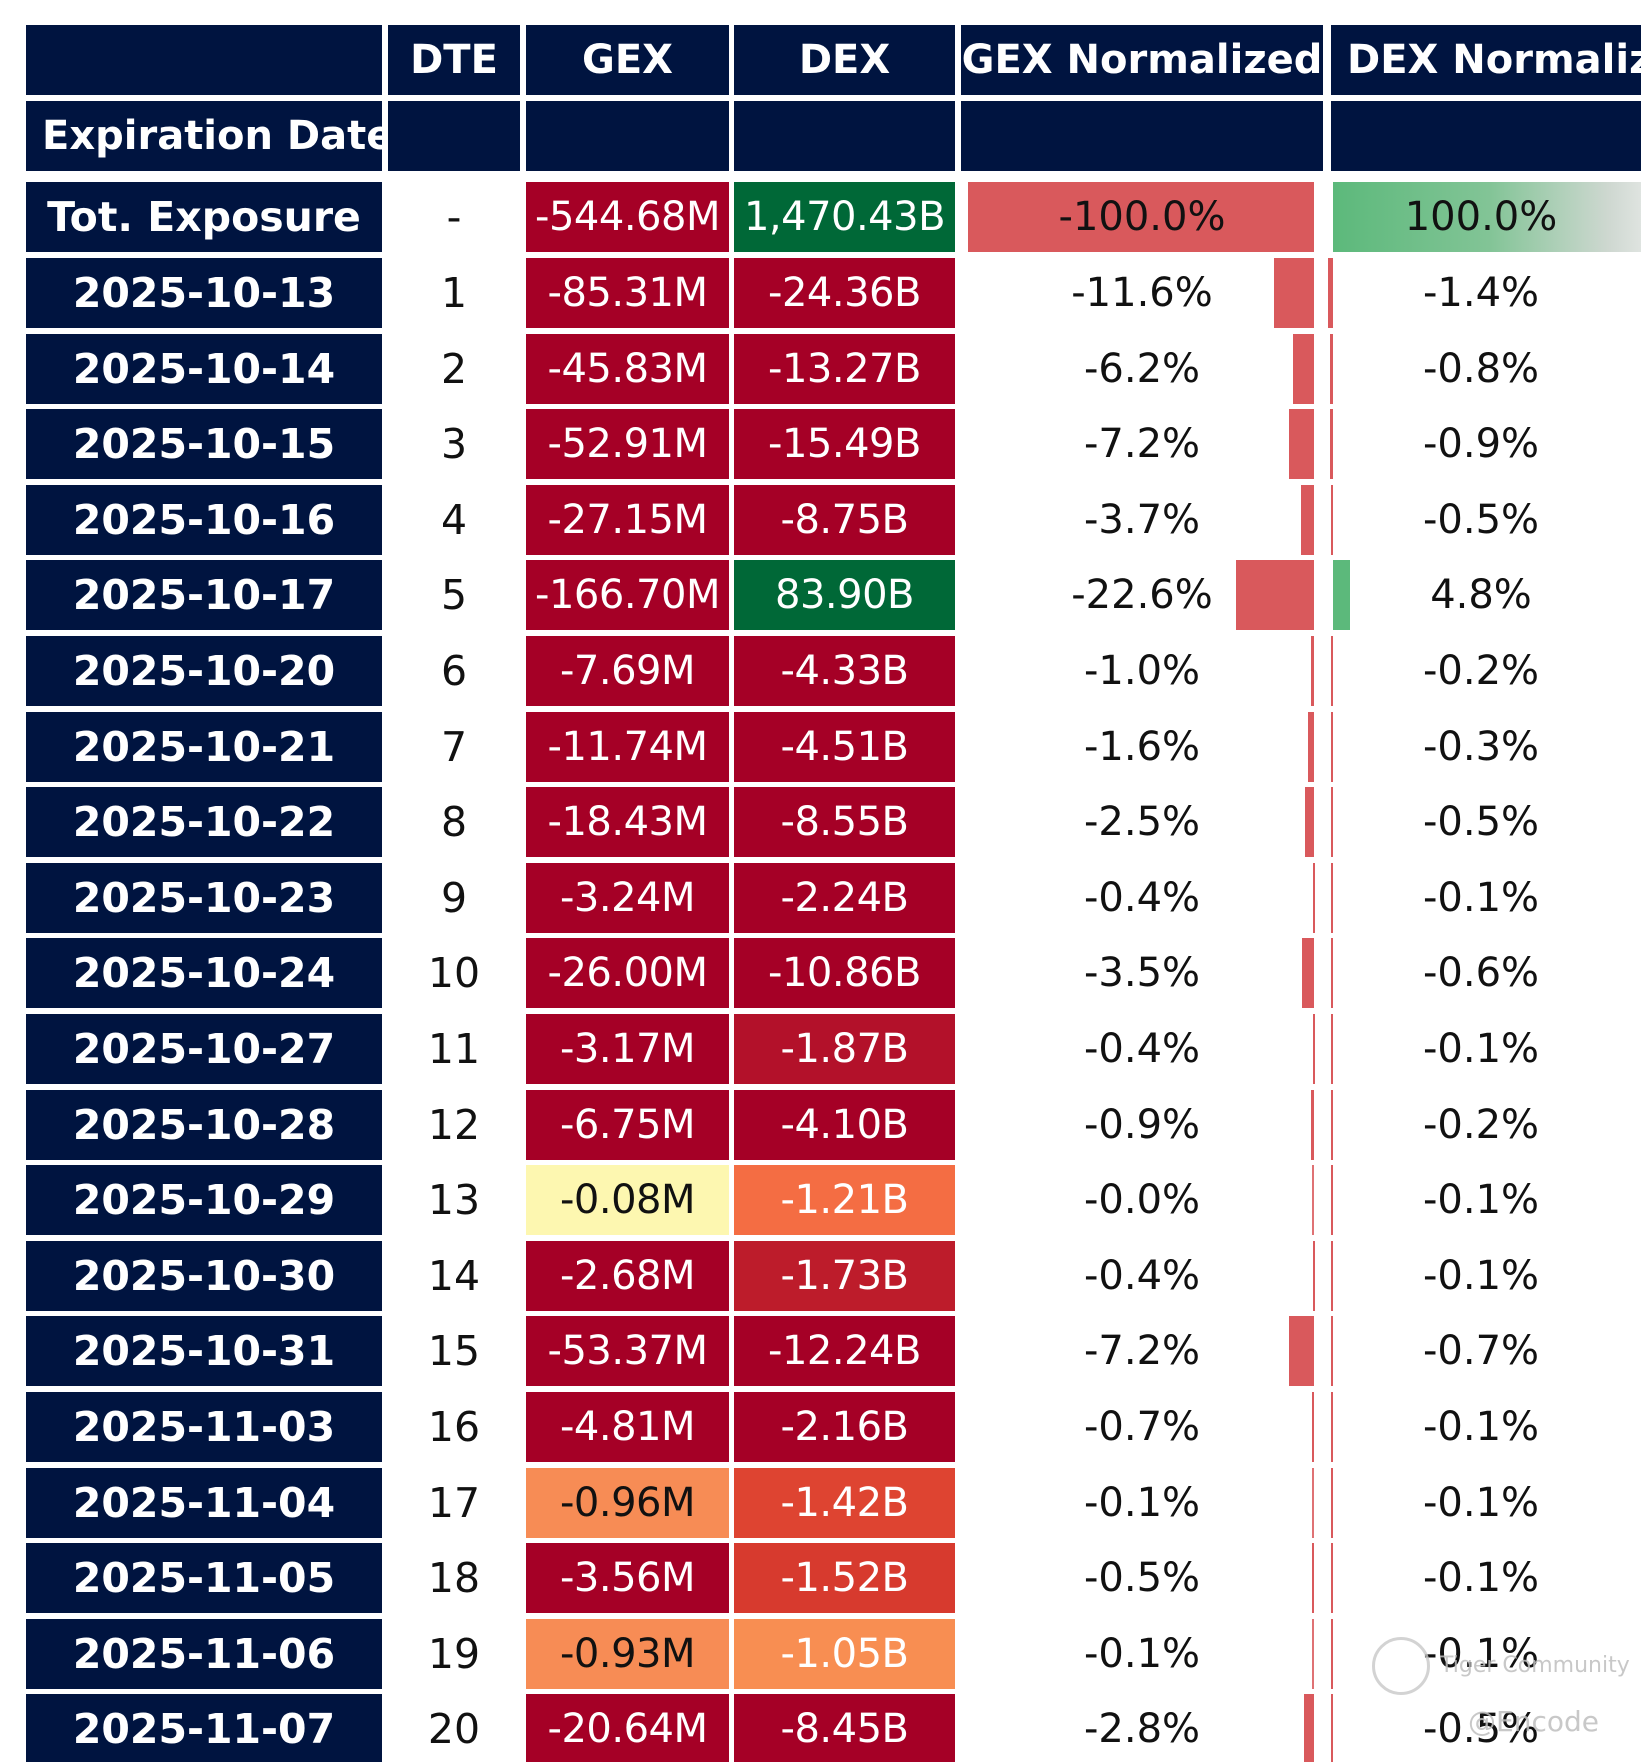 This screenshot has height=1762, width=1641. Describe the element at coordinates (454, 1276) in the screenshot. I see `row-dte: 14` at that location.